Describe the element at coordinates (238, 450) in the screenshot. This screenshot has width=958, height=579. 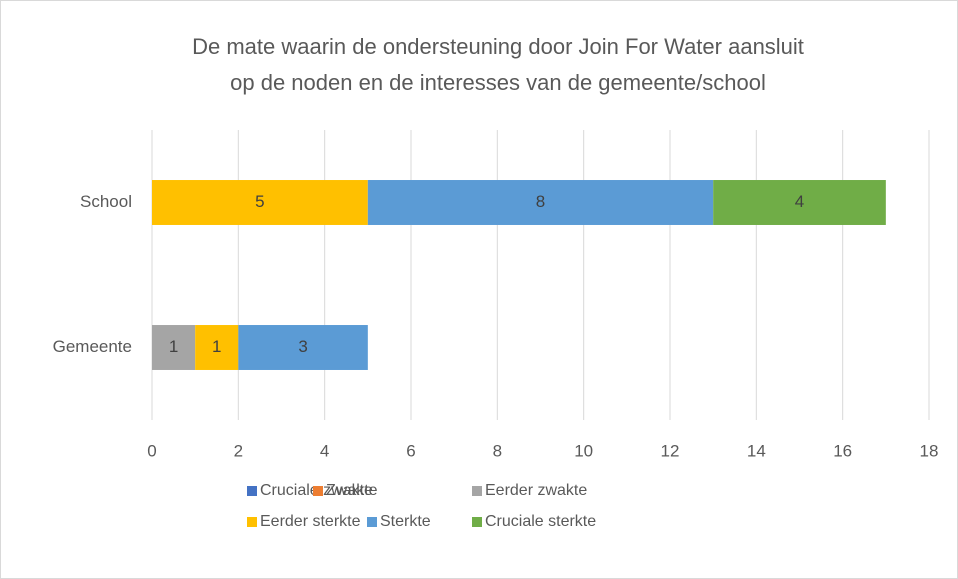
I see `x-tick-label: 2` at that location.